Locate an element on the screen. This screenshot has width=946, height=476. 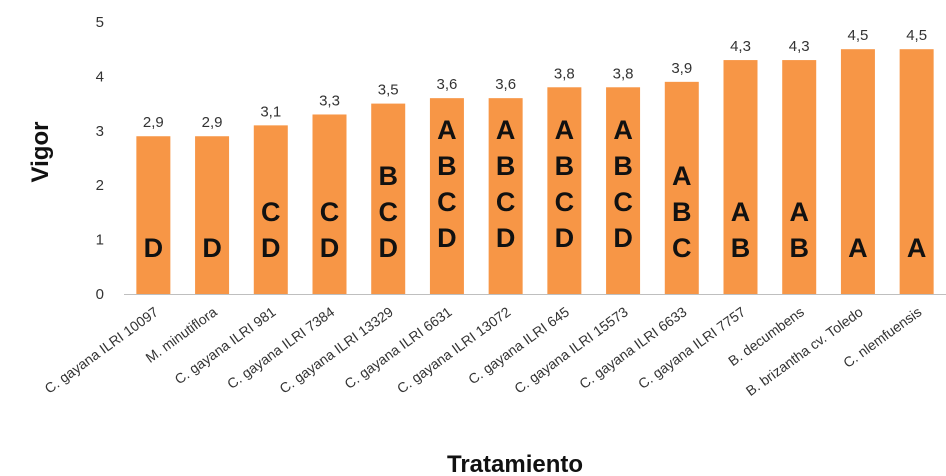
x-category-label: C. gayana ILRI 6631 is located at coordinates (397, 347).